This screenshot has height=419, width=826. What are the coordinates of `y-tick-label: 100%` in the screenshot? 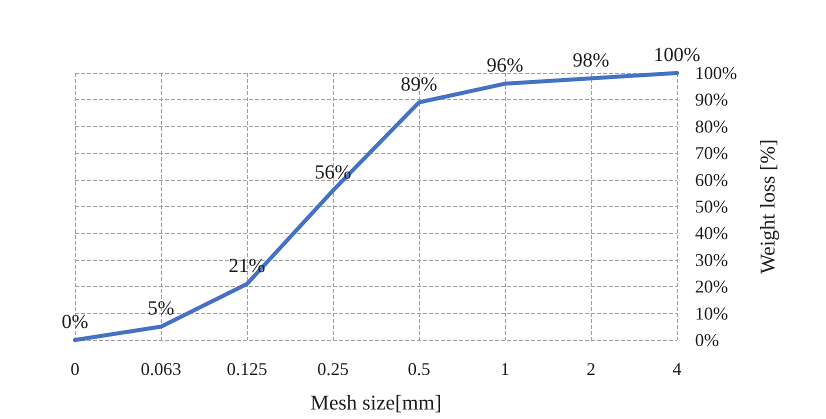 It's located at (716, 73).